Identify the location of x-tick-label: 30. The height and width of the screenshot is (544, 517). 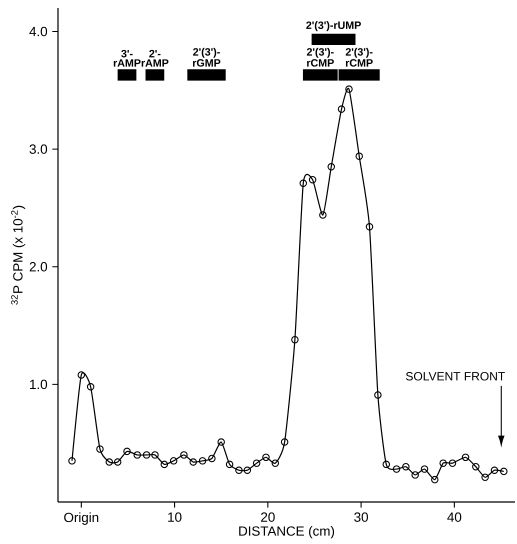
(361, 517).